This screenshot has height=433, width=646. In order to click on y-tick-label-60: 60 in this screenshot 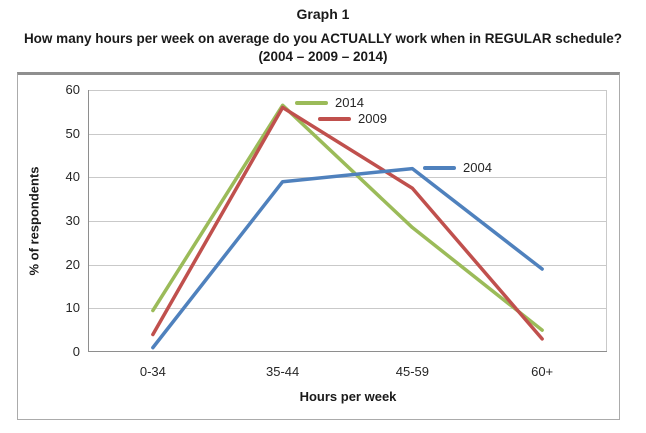, I will do `click(72, 89)`.